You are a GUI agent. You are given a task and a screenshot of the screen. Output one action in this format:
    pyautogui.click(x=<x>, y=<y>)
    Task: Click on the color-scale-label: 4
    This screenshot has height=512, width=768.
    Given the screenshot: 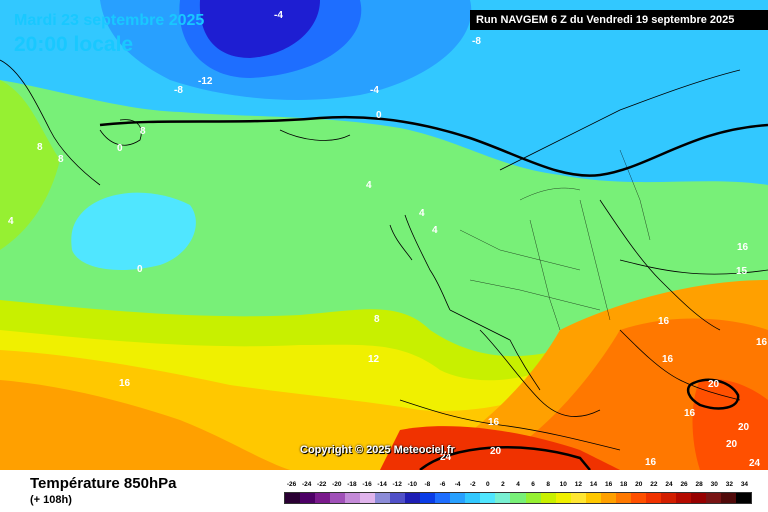 What is the action you would take?
    pyautogui.click(x=518, y=484)
    